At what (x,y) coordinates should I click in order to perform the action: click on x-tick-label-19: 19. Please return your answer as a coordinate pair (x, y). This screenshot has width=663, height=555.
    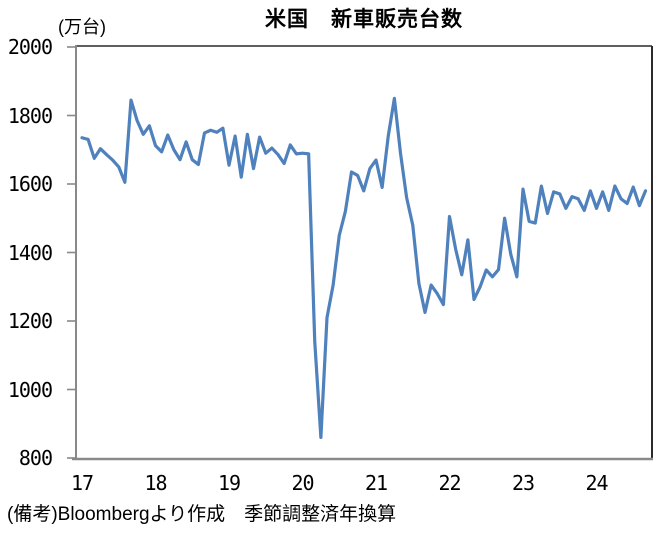
    Looking at the image, I should click on (229, 483).